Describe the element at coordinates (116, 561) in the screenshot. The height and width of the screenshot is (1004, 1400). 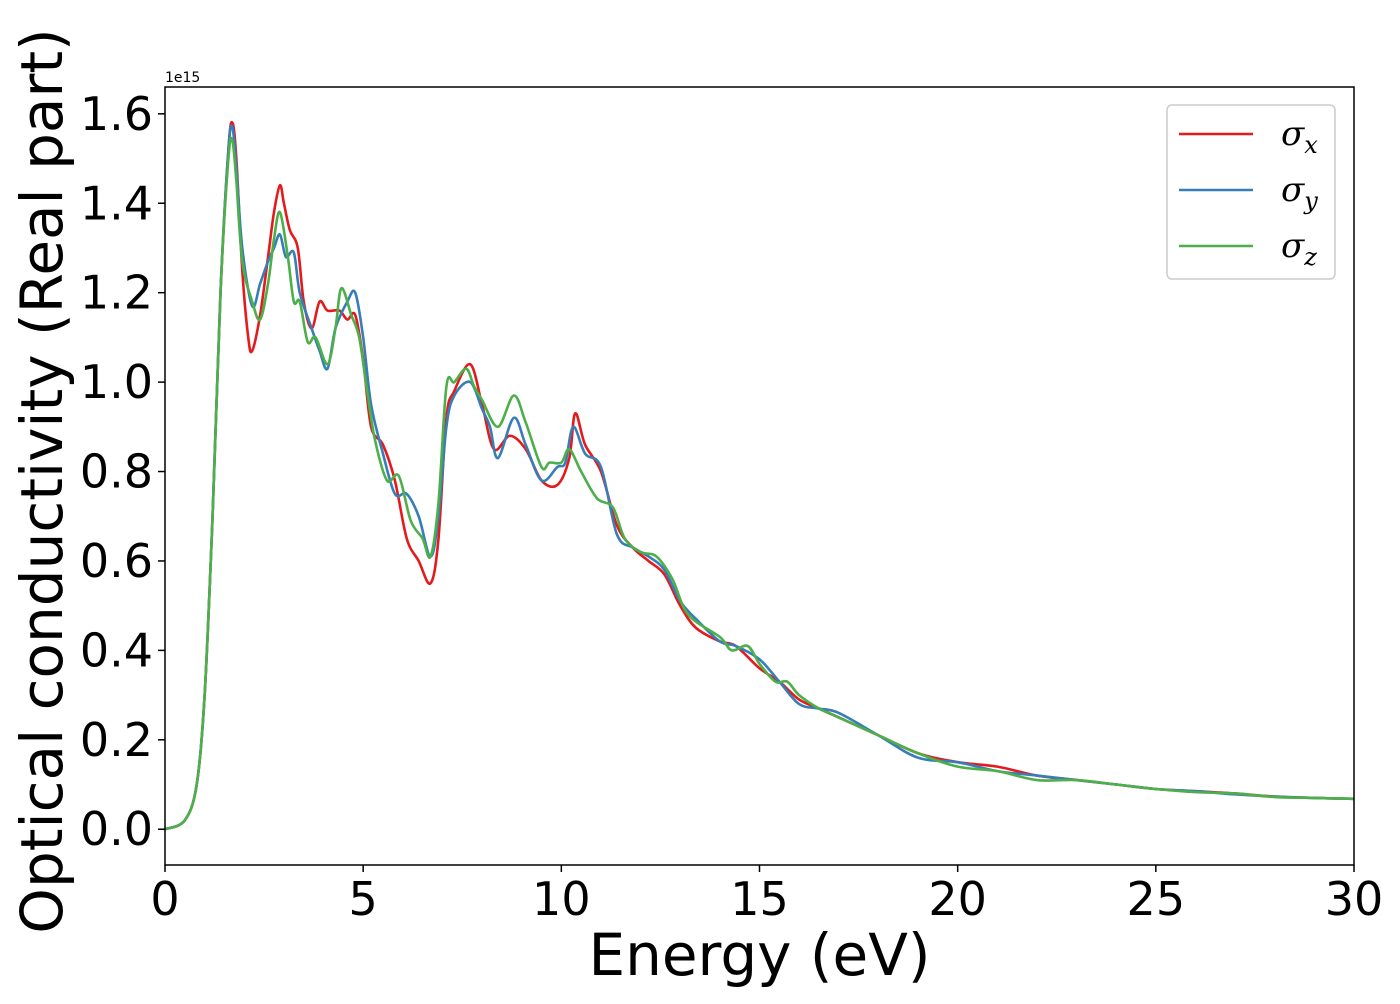
I see `y-tick-label: 0.6` at that location.